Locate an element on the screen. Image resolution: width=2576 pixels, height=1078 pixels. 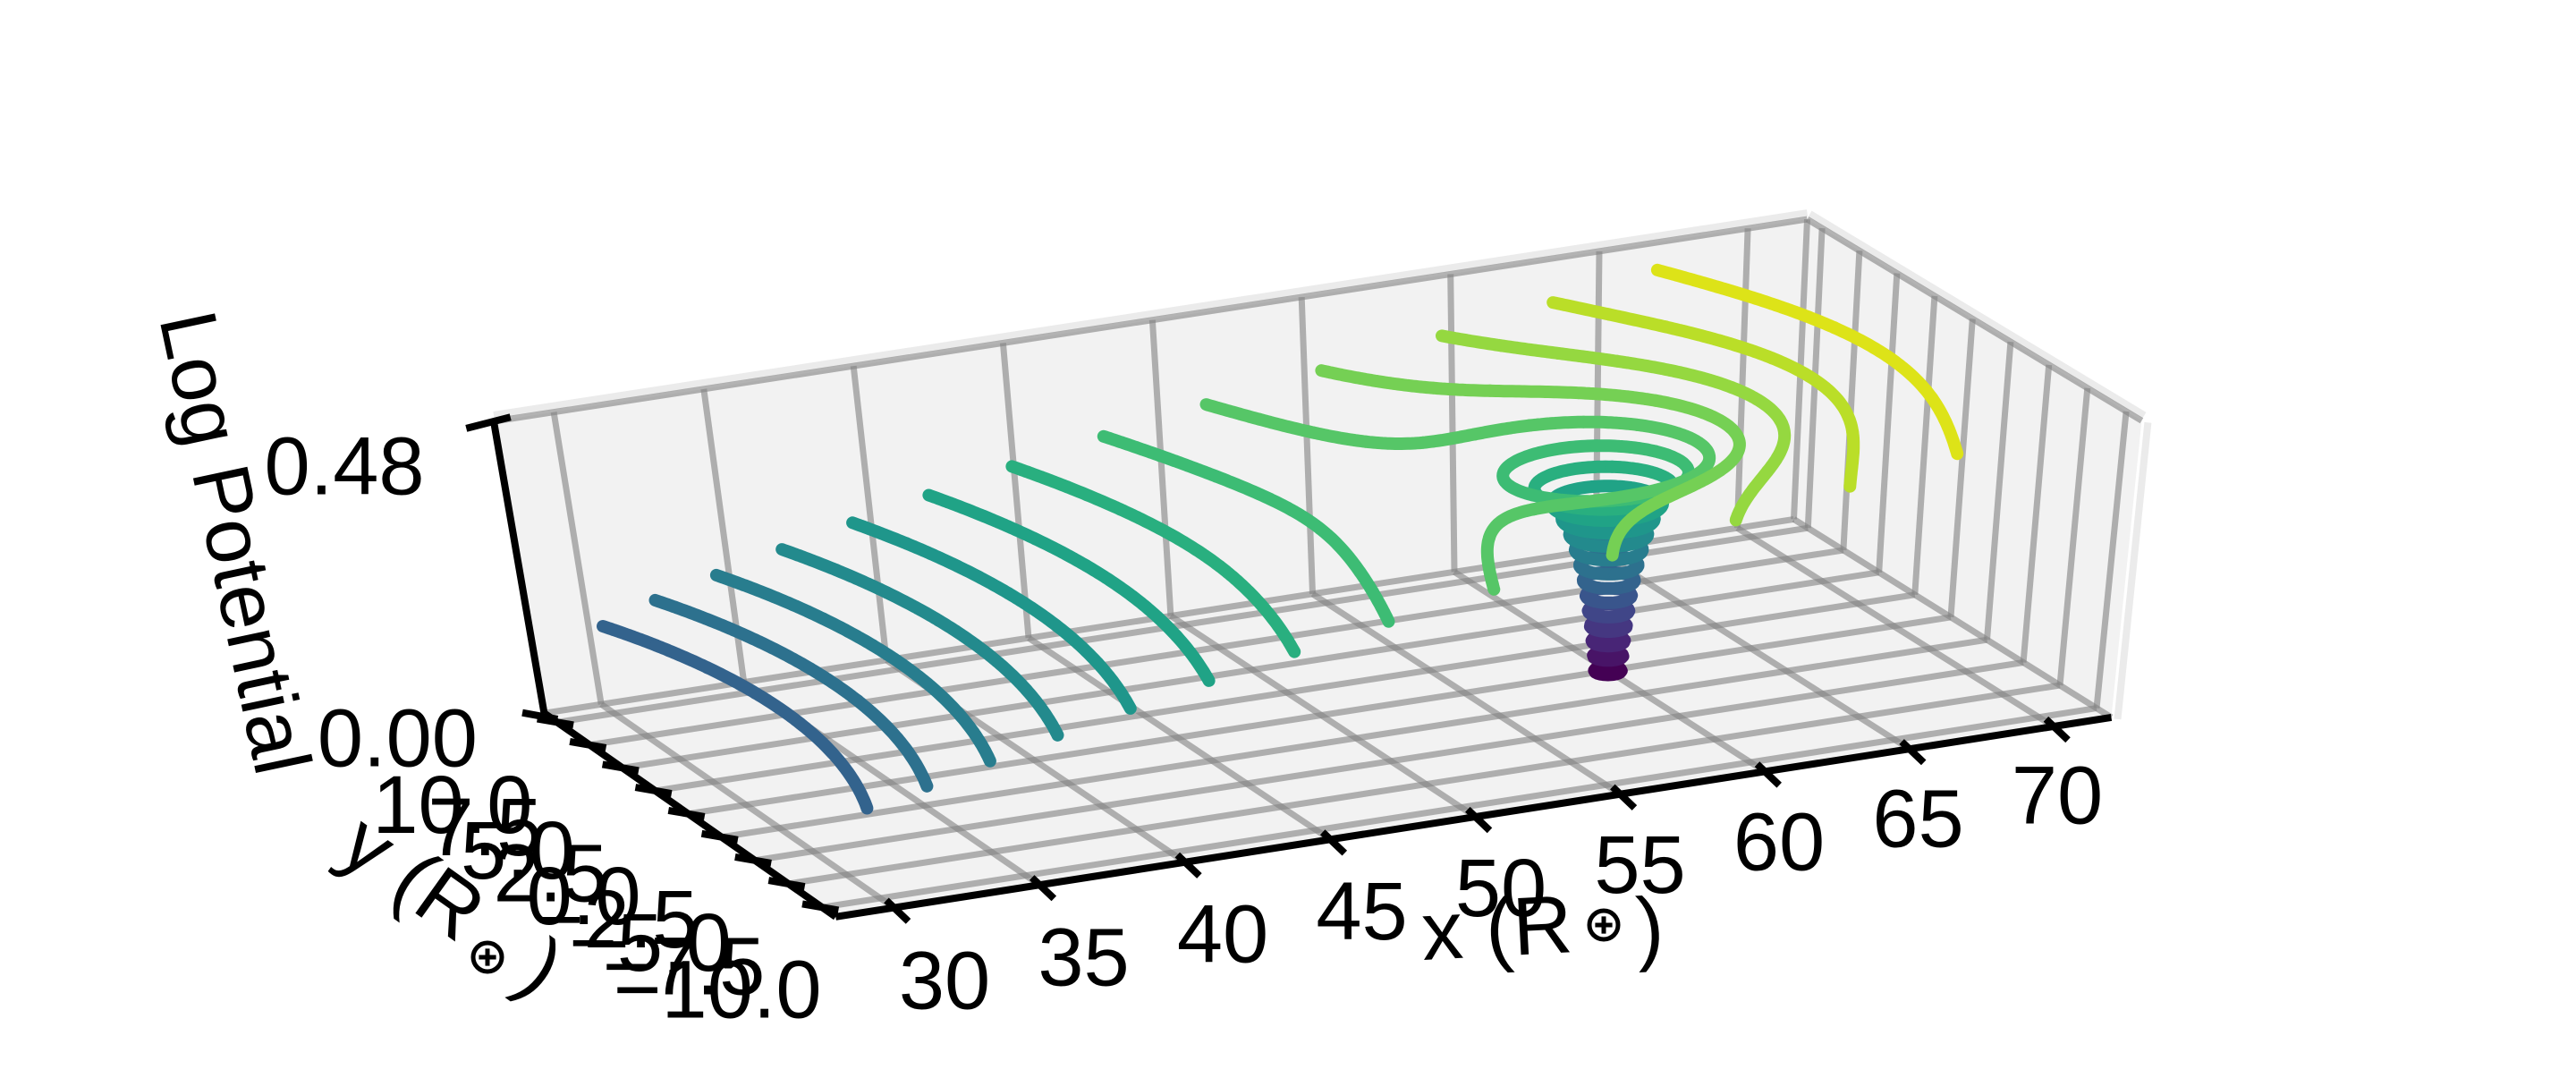
svg-text: −5.0 is located at coordinates (650, 943).